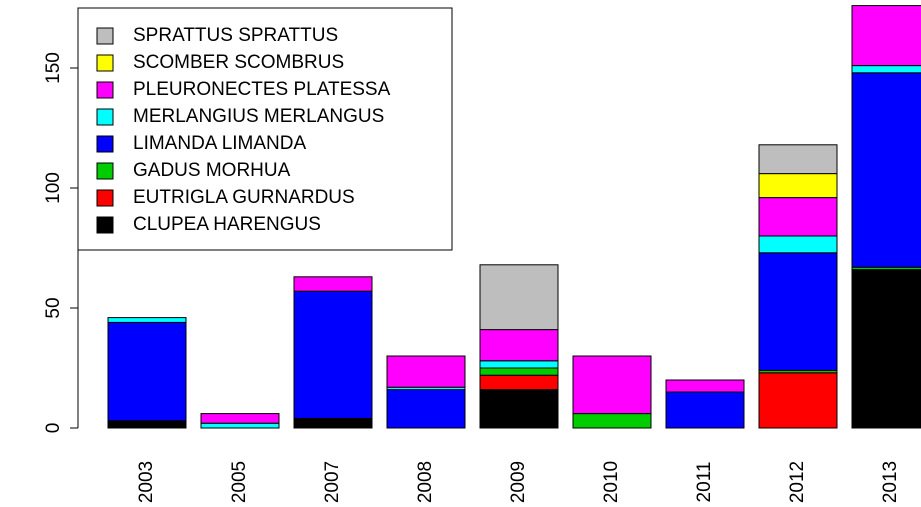 The image size is (921, 507). What do you see at coordinates (239, 482) in the screenshot?
I see `x-tick-label: 2005` at bounding box center [239, 482].